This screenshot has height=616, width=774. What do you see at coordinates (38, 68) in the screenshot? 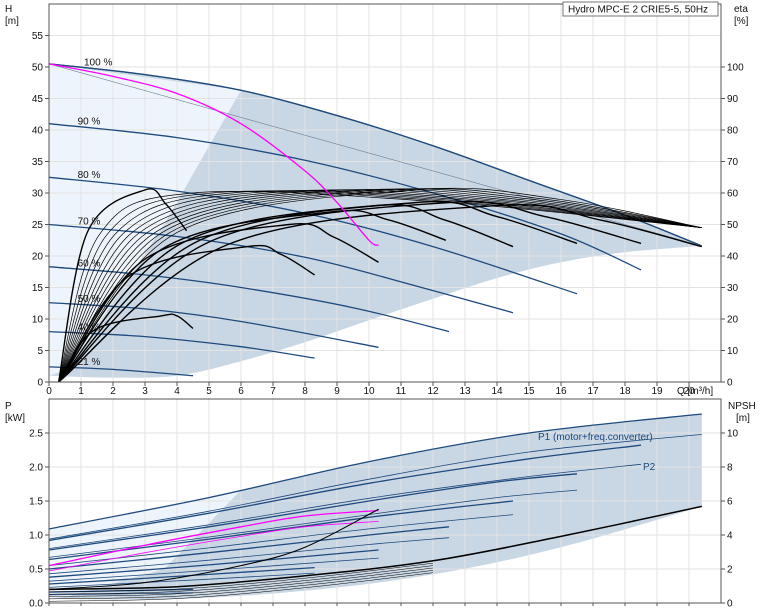
I see `y-tick-label: 50` at bounding box center [38, 68].